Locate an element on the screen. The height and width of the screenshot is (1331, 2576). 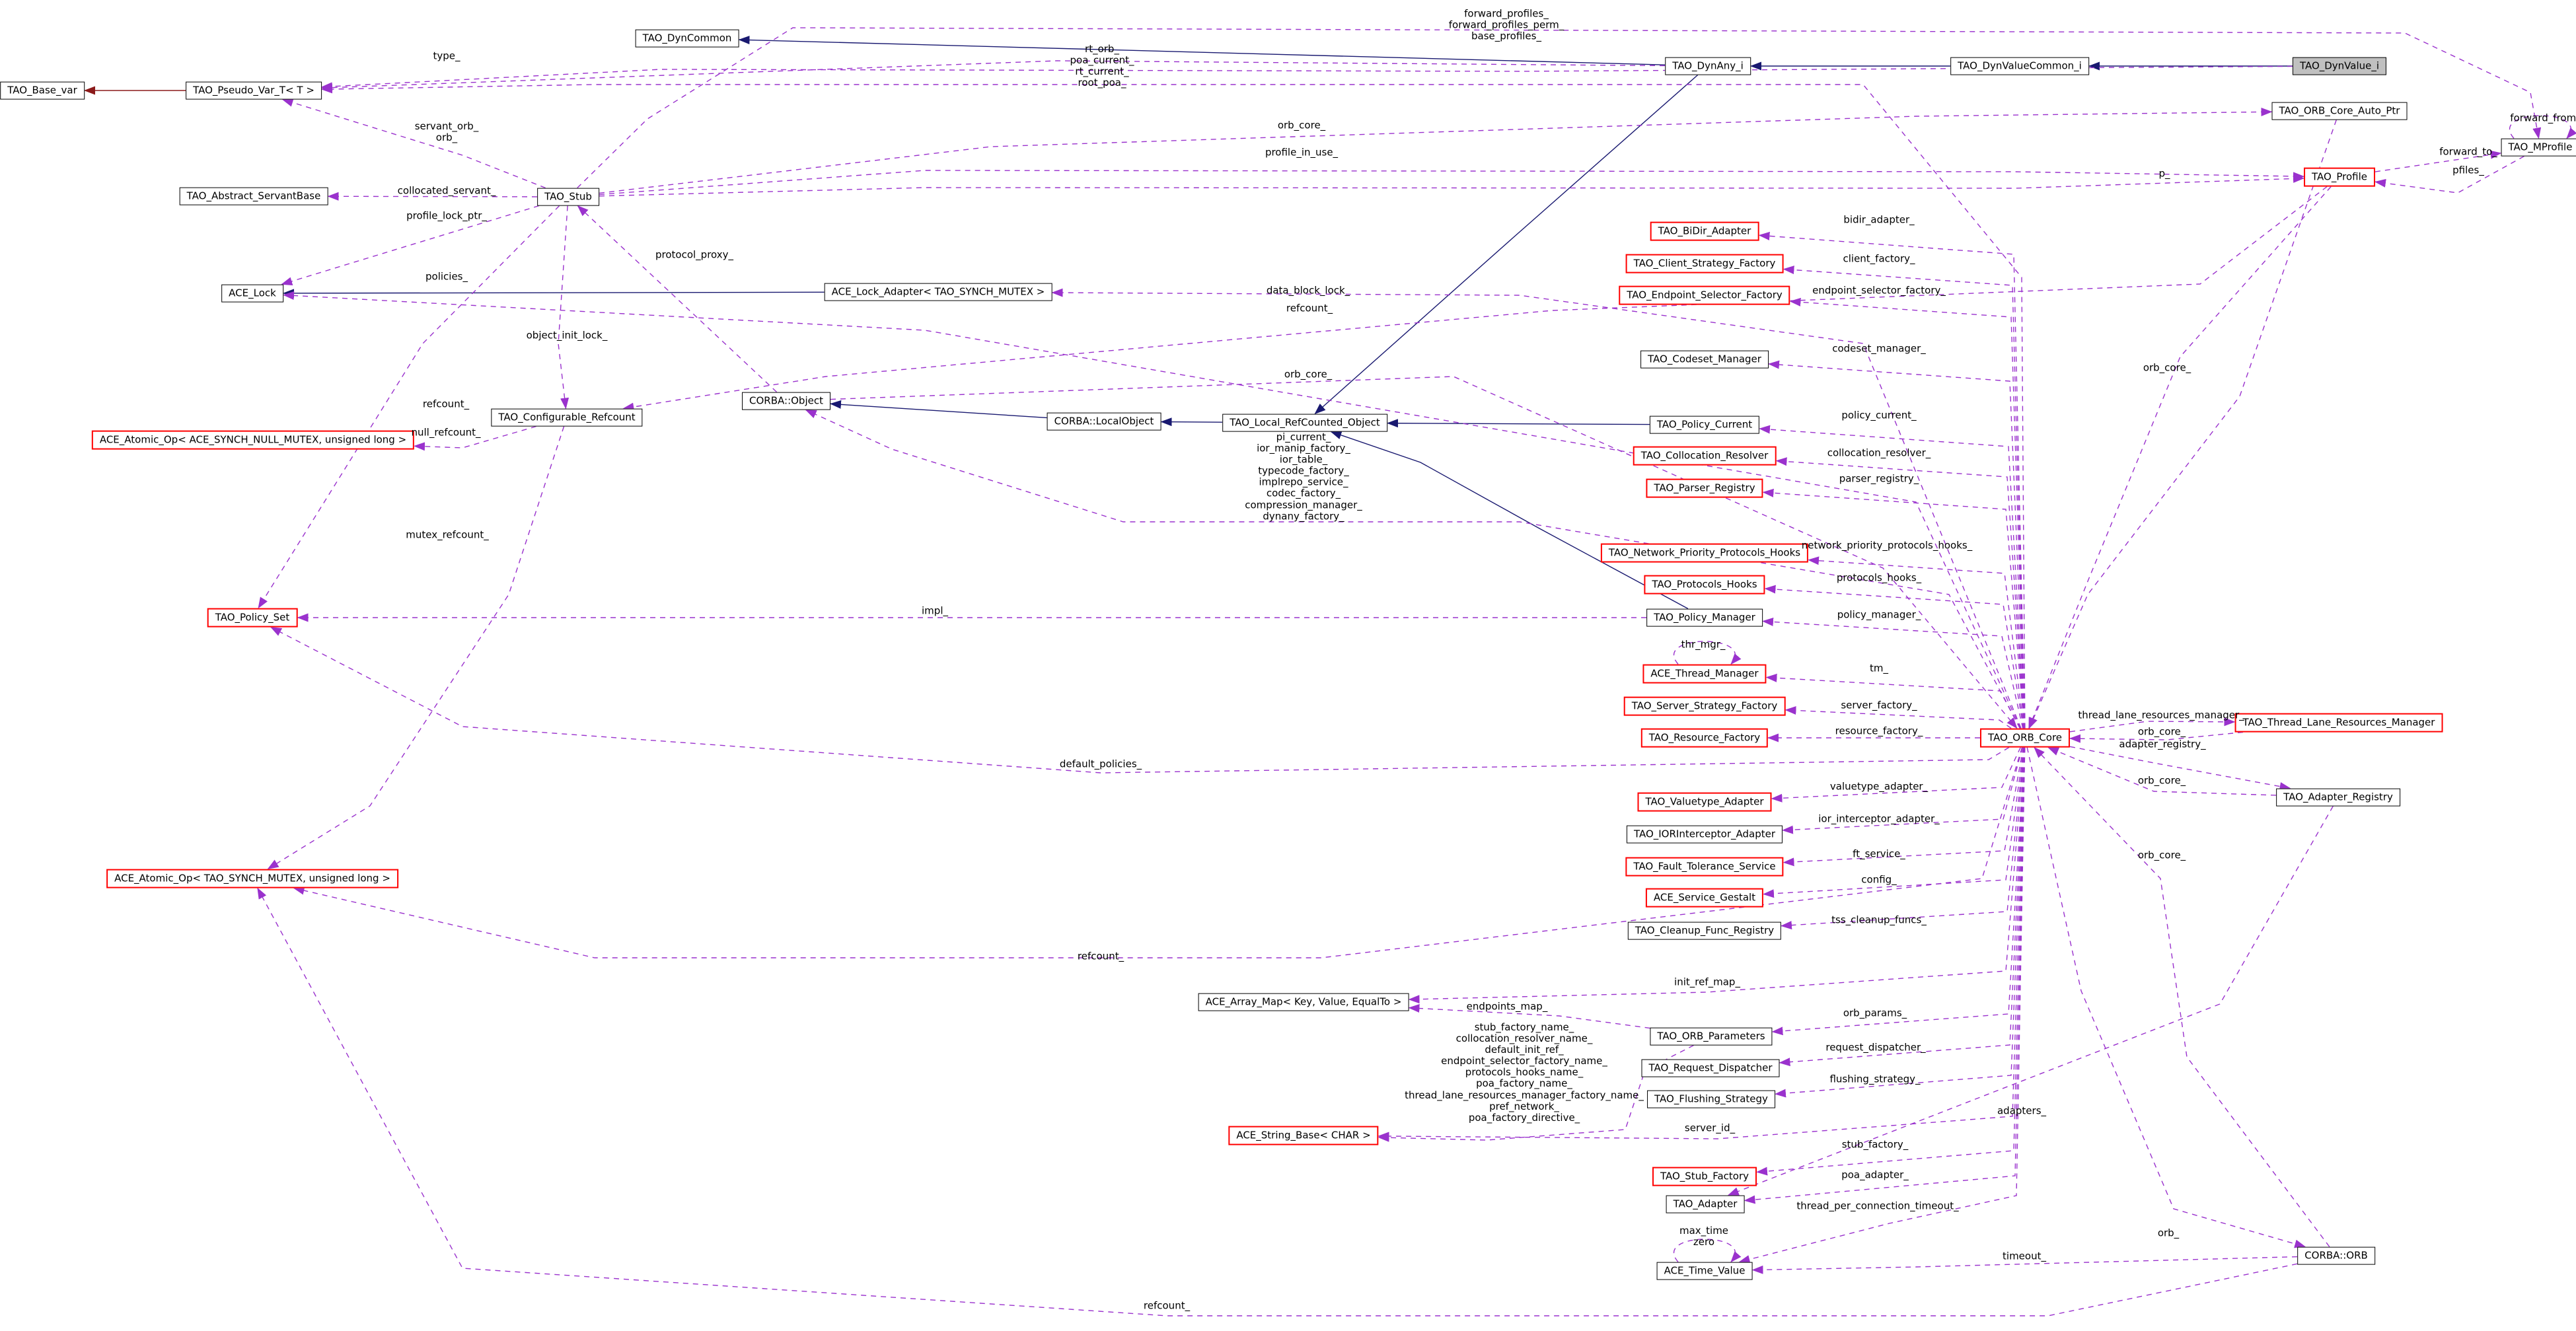
node-tao_dynany_i: TAO_DynAny_i is located at coordinates (1708, 66).